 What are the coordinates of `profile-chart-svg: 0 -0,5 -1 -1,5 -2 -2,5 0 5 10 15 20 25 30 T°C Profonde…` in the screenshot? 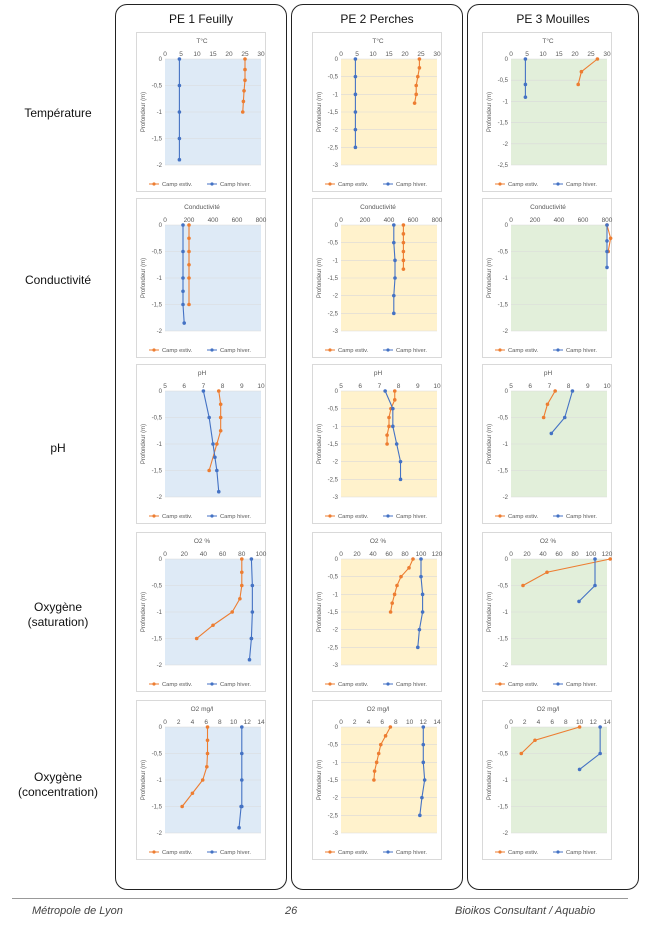 It's located at (549, 112).